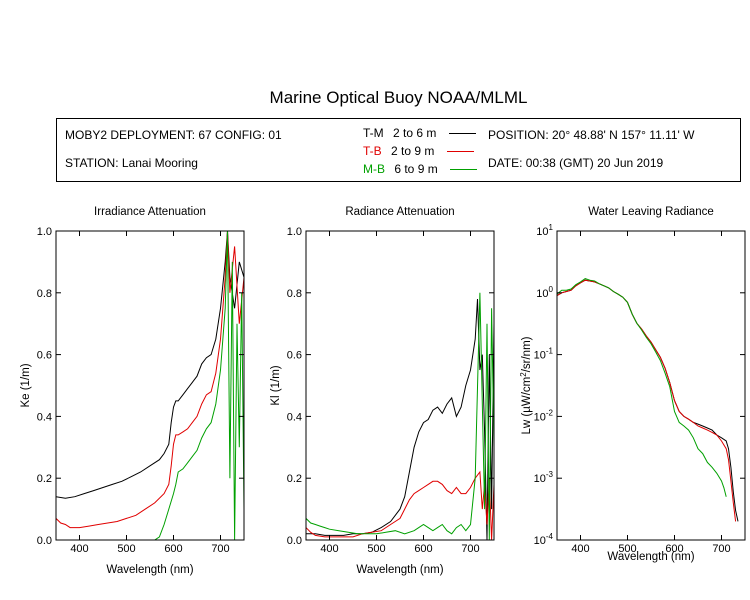  I want to click on legend-code: T-B, so click(372, 151).